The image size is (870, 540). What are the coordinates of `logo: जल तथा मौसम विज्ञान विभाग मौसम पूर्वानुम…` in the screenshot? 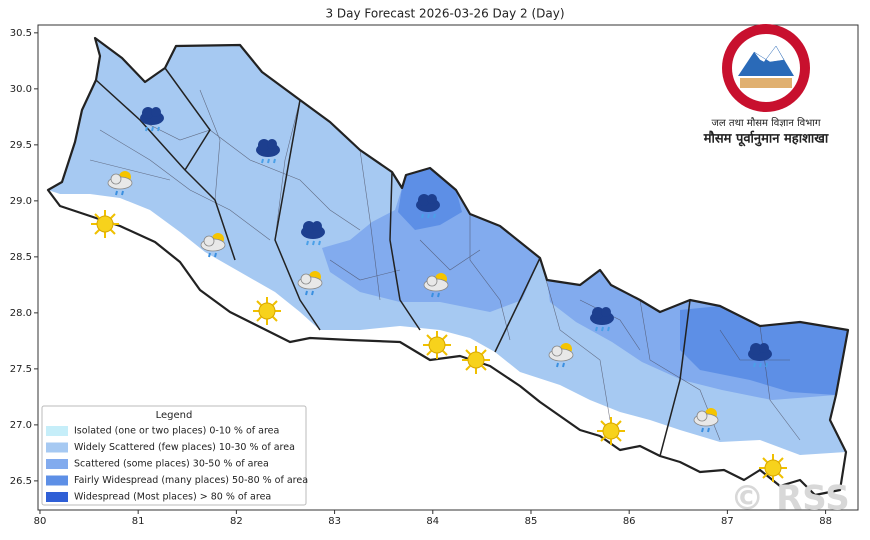 It's located at (766, 85).